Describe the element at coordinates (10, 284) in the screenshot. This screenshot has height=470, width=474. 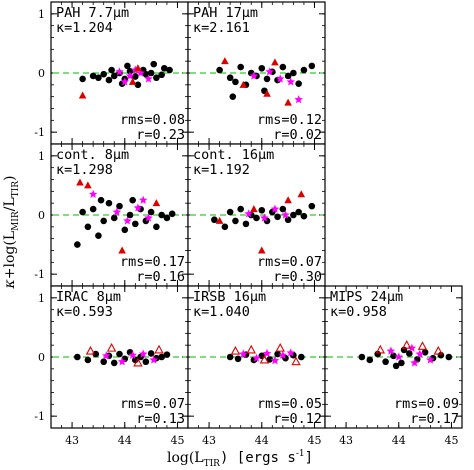
I see `y-label-kappa: κ` at that location.